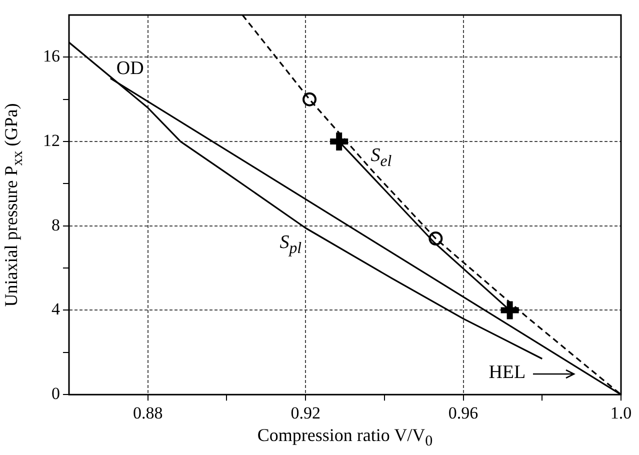 The image size is (639, 455). What do you see at coordinates (463, 412) in the screenshot?
I see `x-tick-label: 0.96` at bounding box center [463, 412].